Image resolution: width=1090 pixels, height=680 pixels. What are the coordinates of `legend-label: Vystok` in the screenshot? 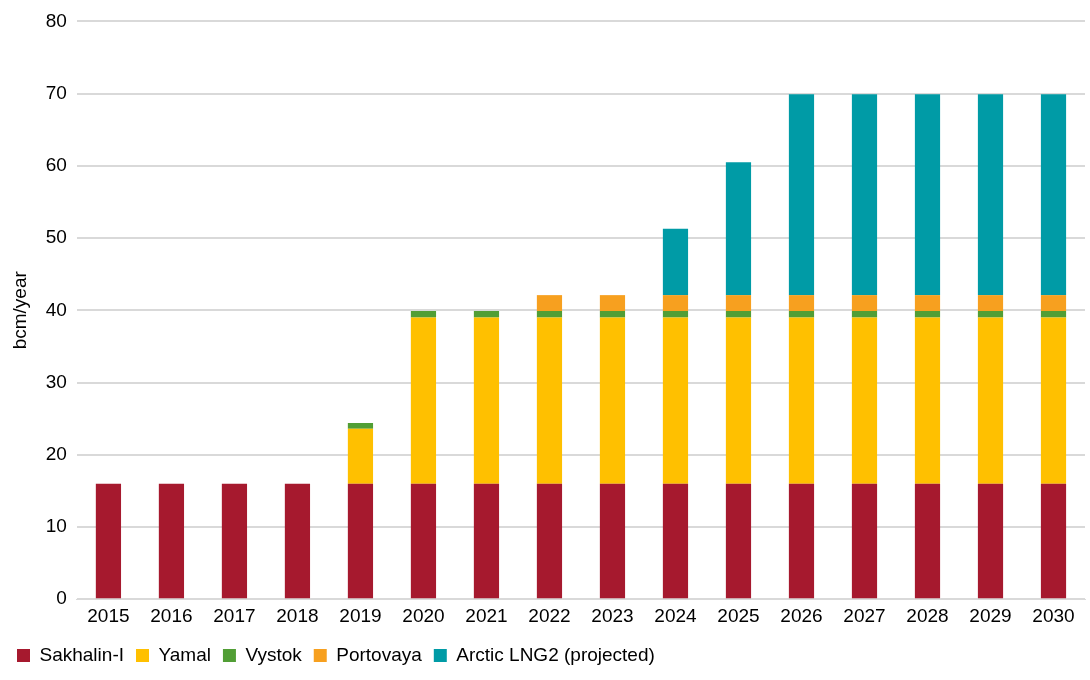 It's located at (274, 654).